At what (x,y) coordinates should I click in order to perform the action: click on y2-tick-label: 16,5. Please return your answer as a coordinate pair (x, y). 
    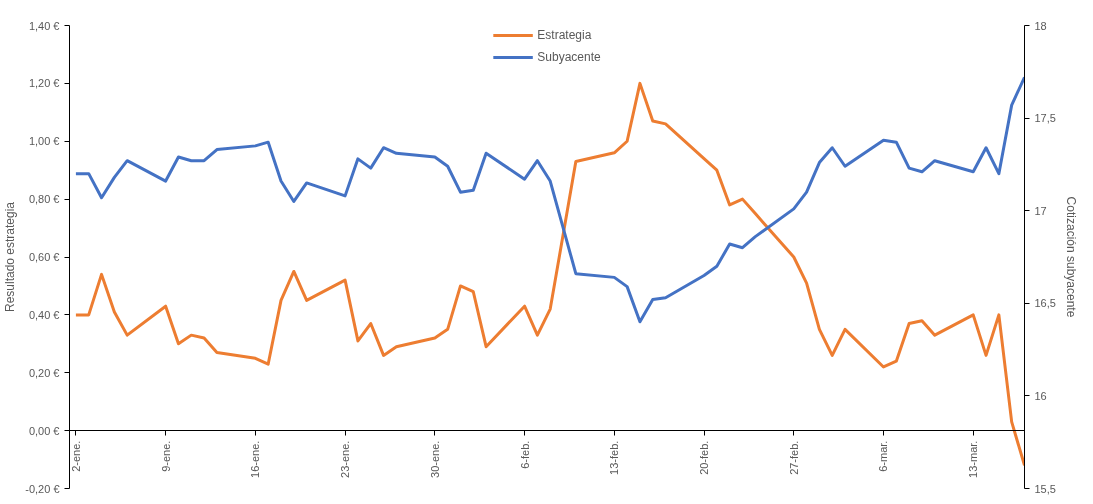
    Looking at the image, I should click on (1045, 303).